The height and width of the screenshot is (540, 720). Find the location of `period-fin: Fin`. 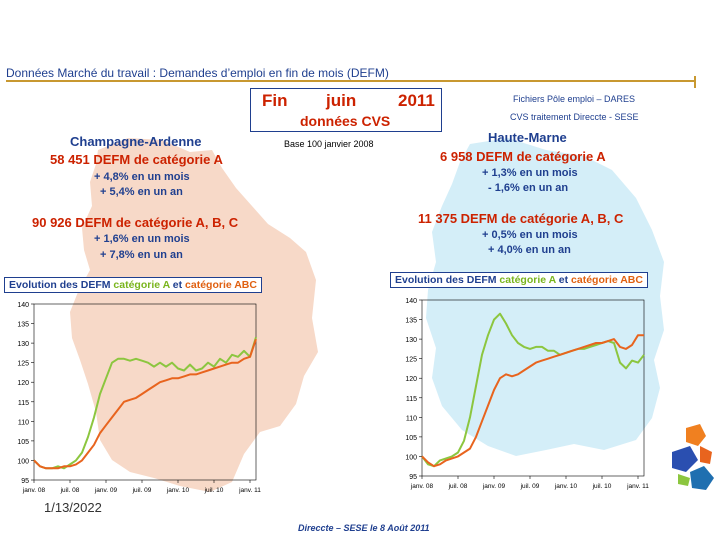

period-fin: Fin is located at coordinates (275, 100).